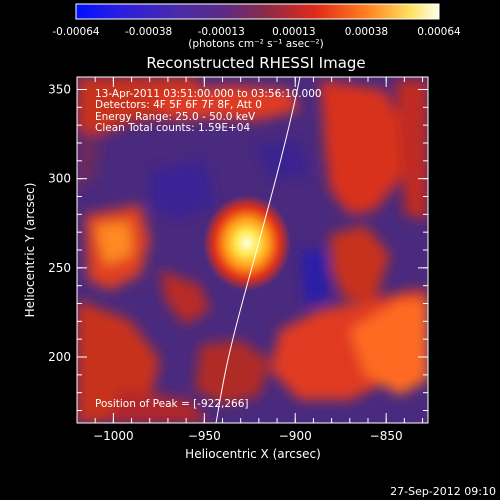  Describe the element at coordinates (443, 491) in the screenshot. I see `footer-date: 27-Sep-2012 09:10` at that location.